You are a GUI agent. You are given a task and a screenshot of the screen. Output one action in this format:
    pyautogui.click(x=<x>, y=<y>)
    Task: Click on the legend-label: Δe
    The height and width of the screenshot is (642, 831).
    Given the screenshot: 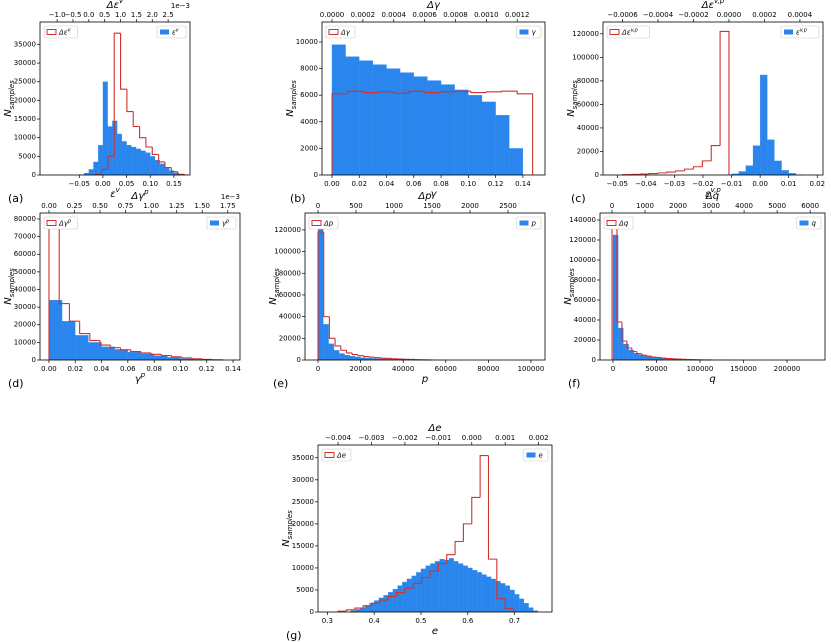 What is the action you would take?
    pyautogui.click(x=341, y=456)
    